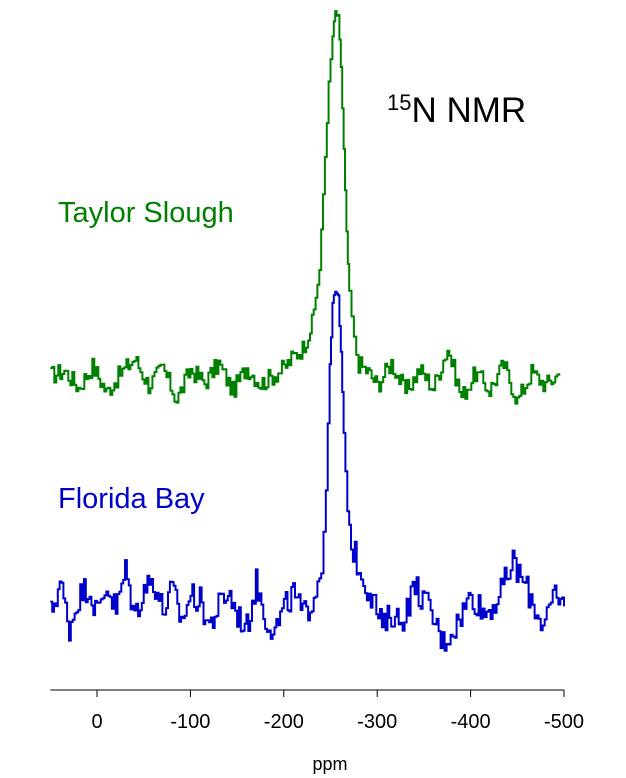  Describe the element at coordinates (317, 711) in the screenshot. I see `x-axis: 0 -100 -200 -300 -400 -500` at that location.